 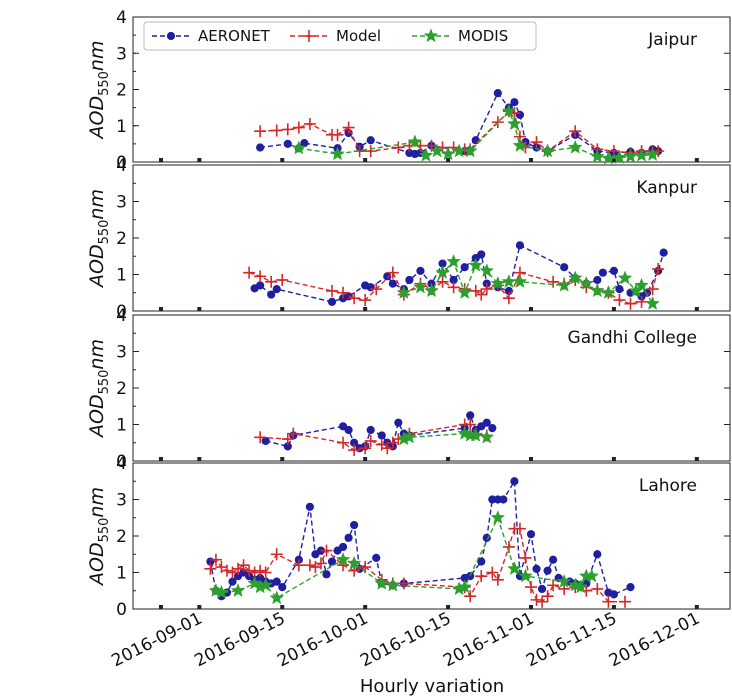 What do you see at coordinates (666, 188) in the screenshot?
I see `location-label: Kanpur` at bounding box center [666, 188].